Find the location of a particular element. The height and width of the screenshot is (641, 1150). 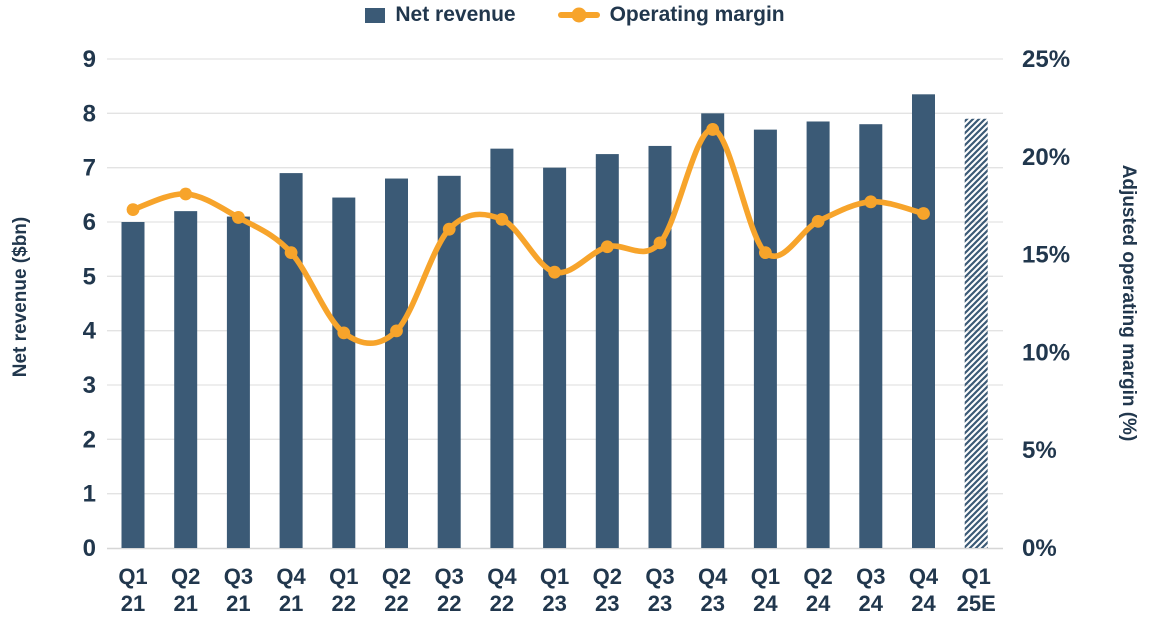

left-tick-1: 1 is located at coordinates (89, 494).